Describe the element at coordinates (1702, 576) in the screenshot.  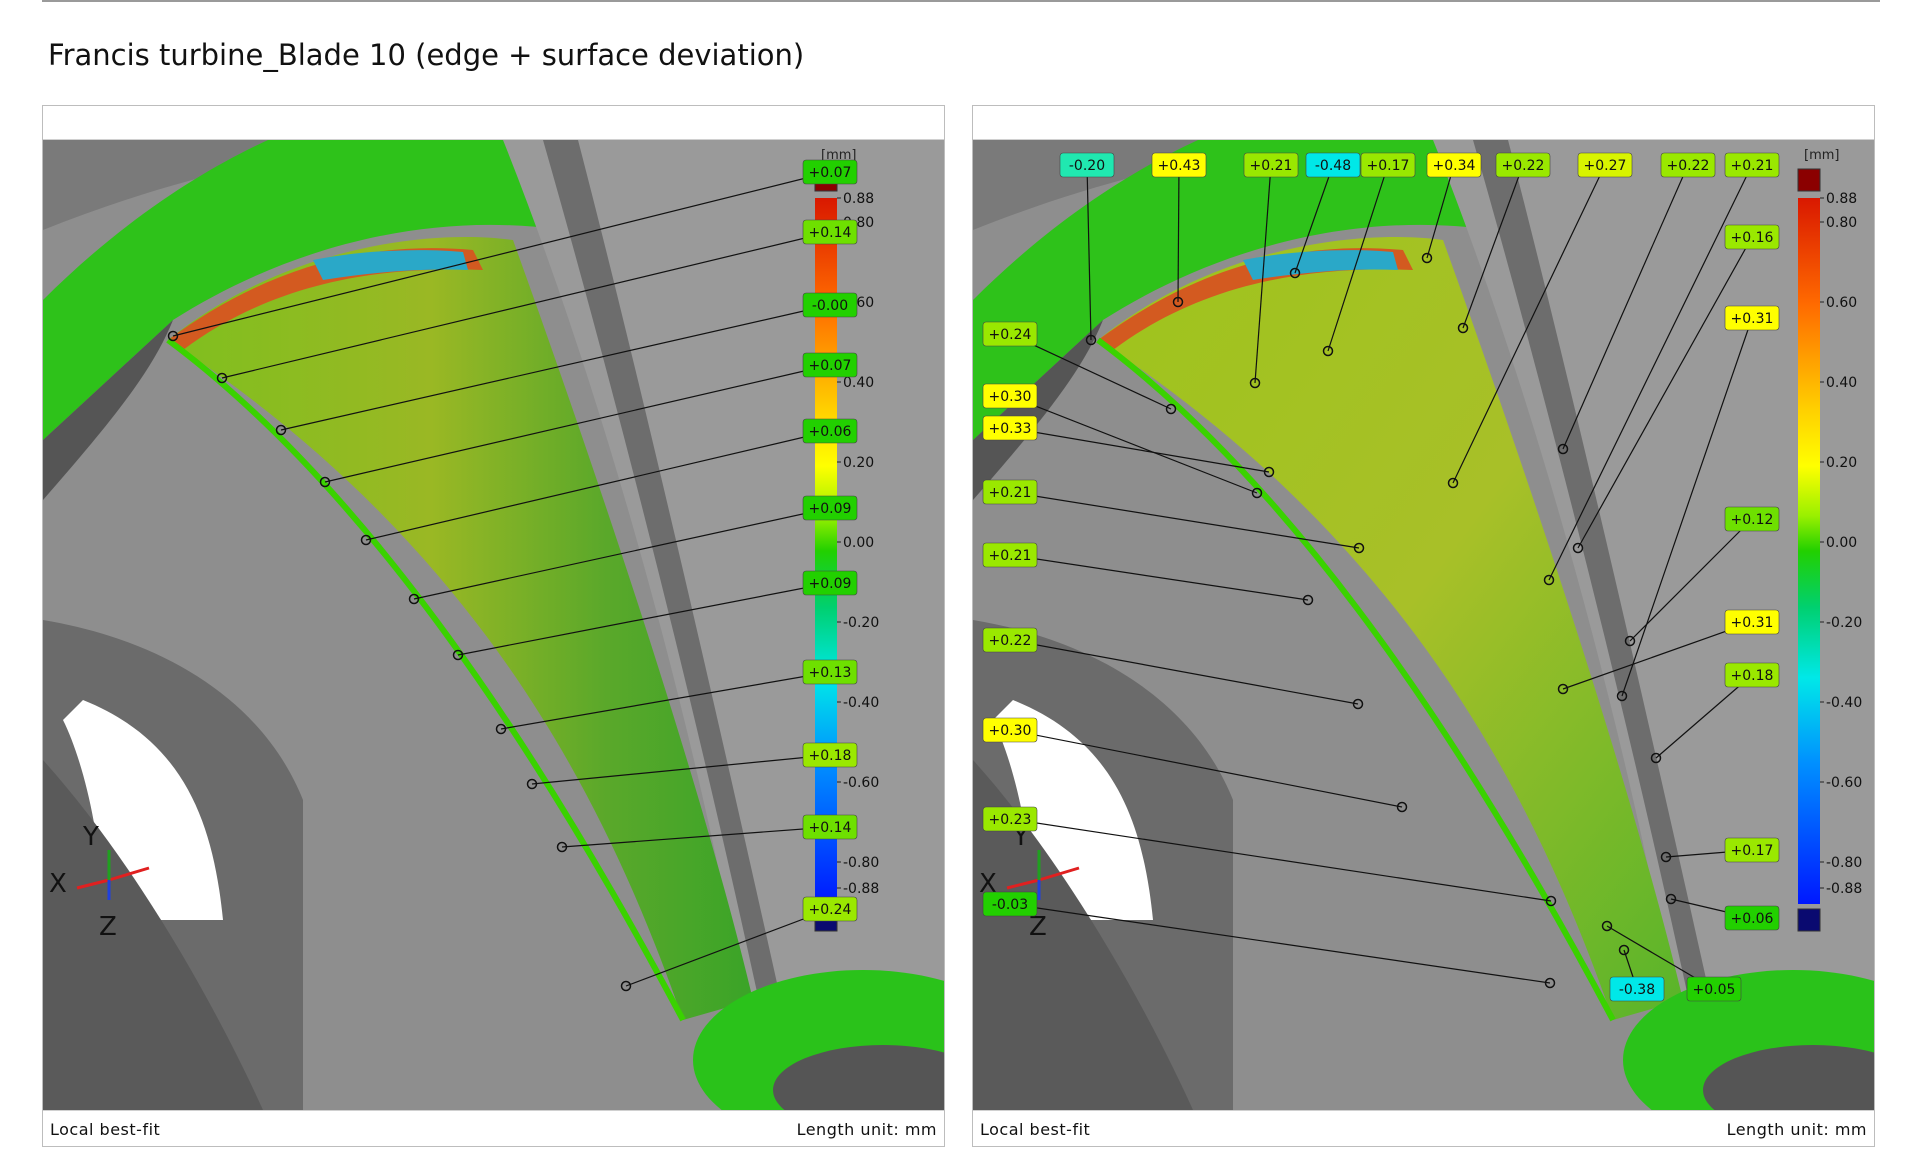
I see `deviation-callout: +0.12` at that location.